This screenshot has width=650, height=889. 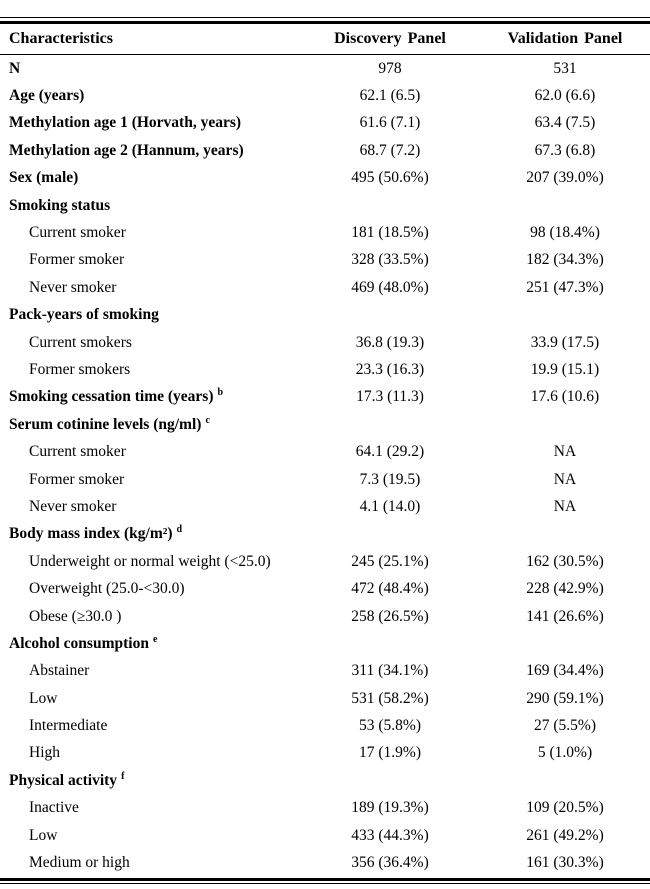 What do you see at coordinates (390, 726) in the screenshot?
I see `discovery-value: 53 (5.8%)` at bounding box center [390, 726].